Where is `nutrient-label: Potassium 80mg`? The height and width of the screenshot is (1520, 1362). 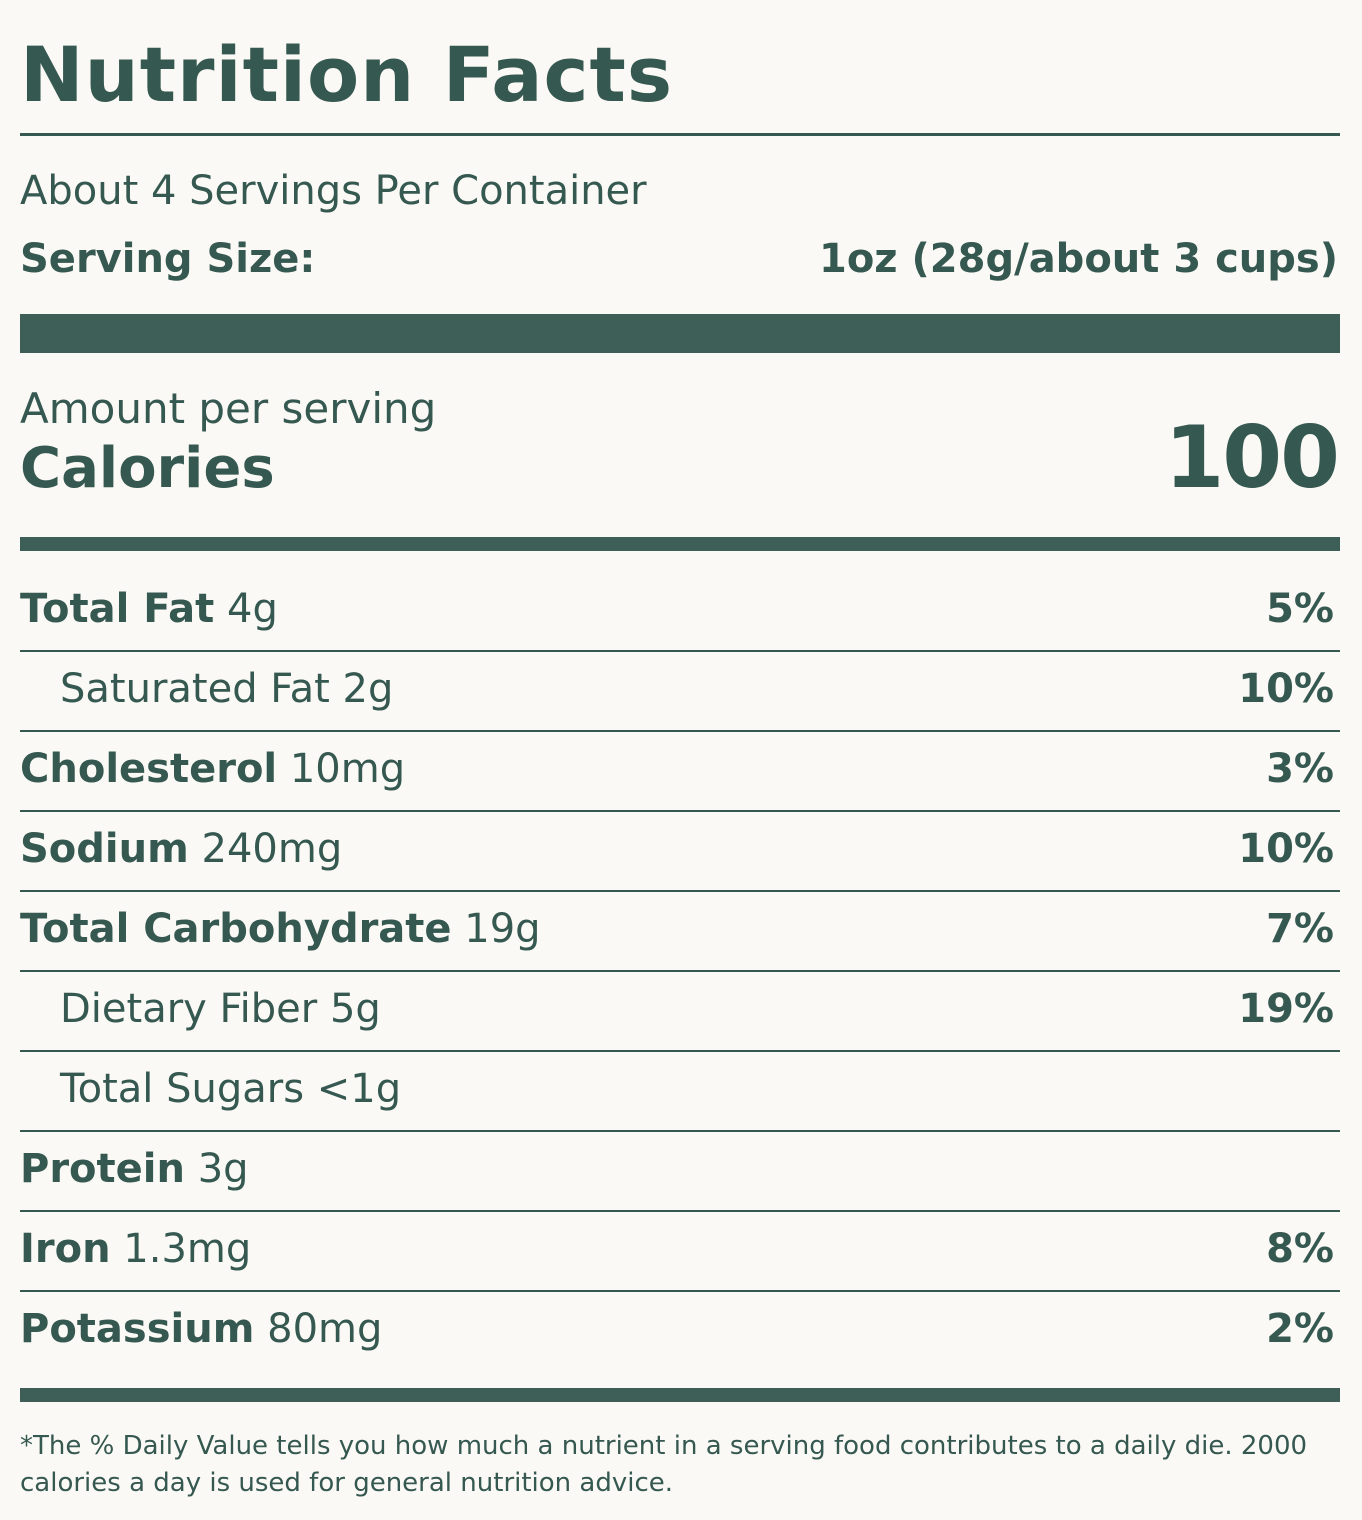
nutrient-label: Potassium 80mg is located at coordinates (201, 1329).